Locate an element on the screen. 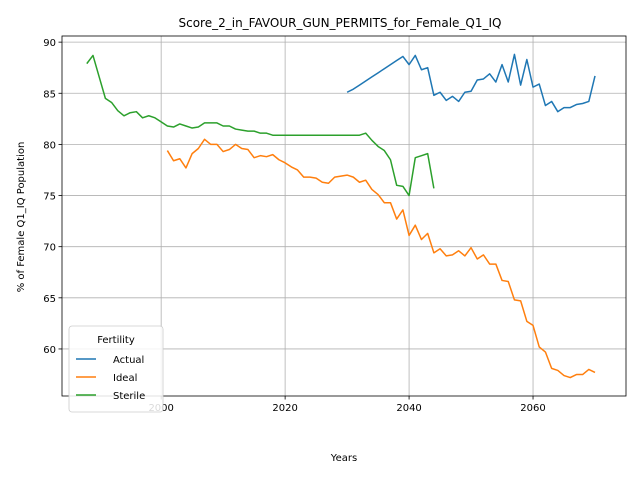 The width and height of the screenshot is (640, 480). legend-label-actual: Actual is located at coordinates (128, 360).